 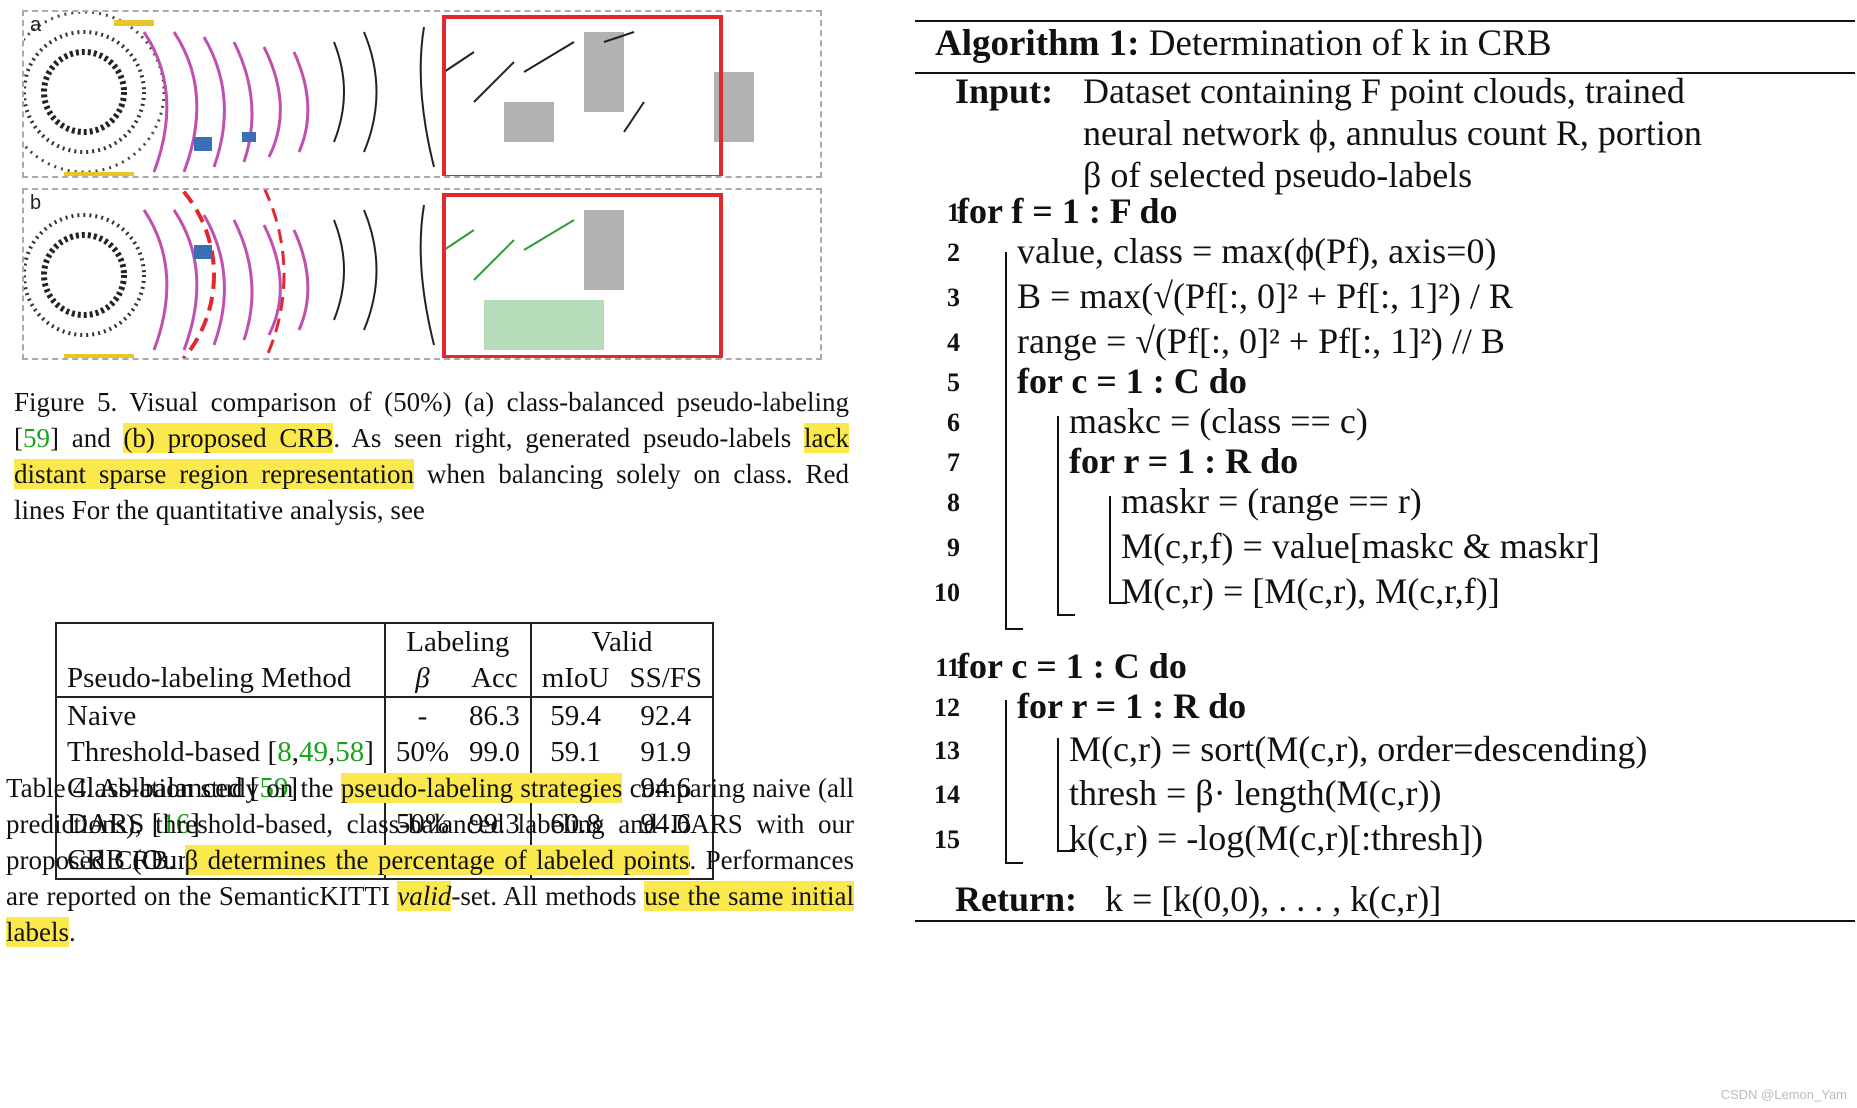 I want to click on line-number: 4, so click(x=953, y=342).